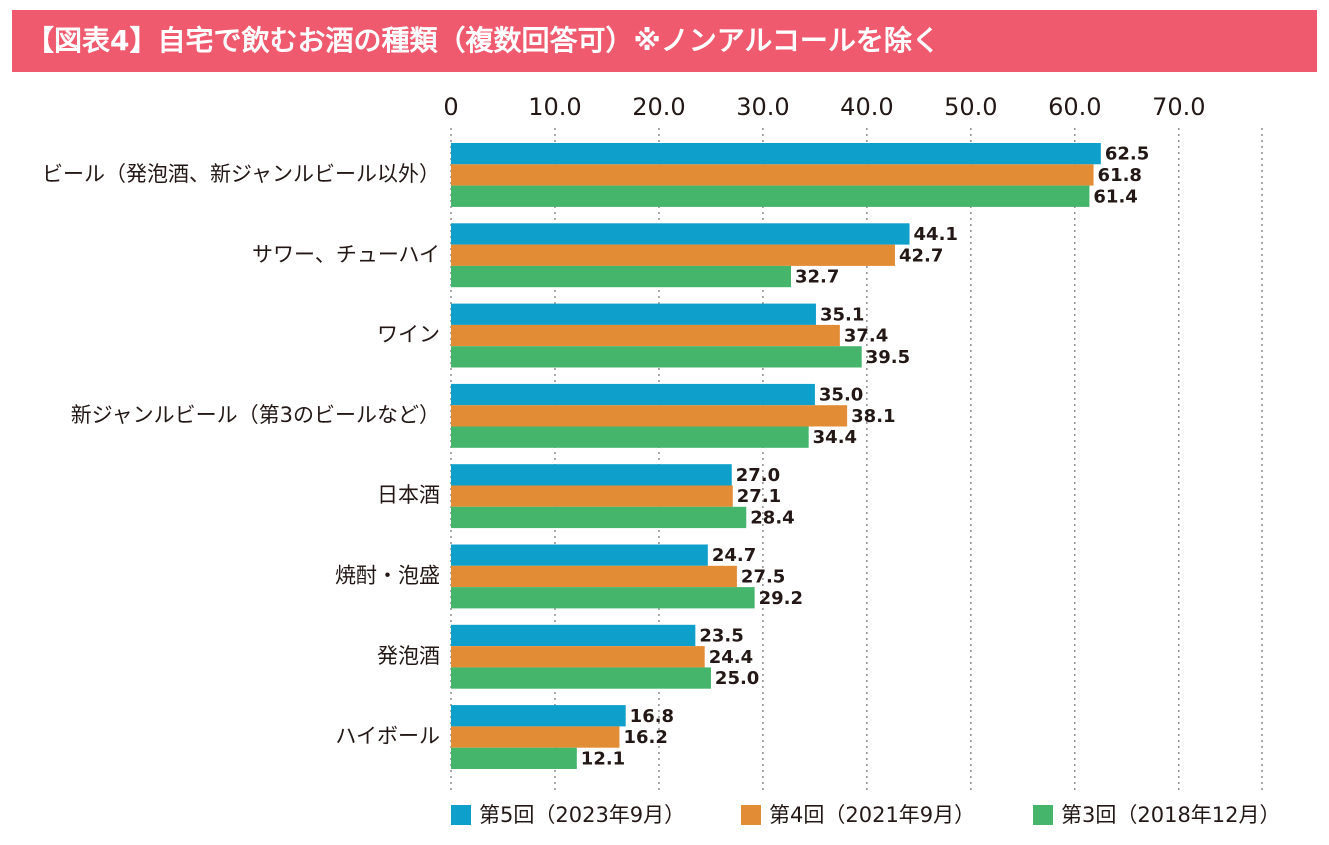 The image size is (1329, 845). I want to click on value-label: 24.7, so click(734, 555).